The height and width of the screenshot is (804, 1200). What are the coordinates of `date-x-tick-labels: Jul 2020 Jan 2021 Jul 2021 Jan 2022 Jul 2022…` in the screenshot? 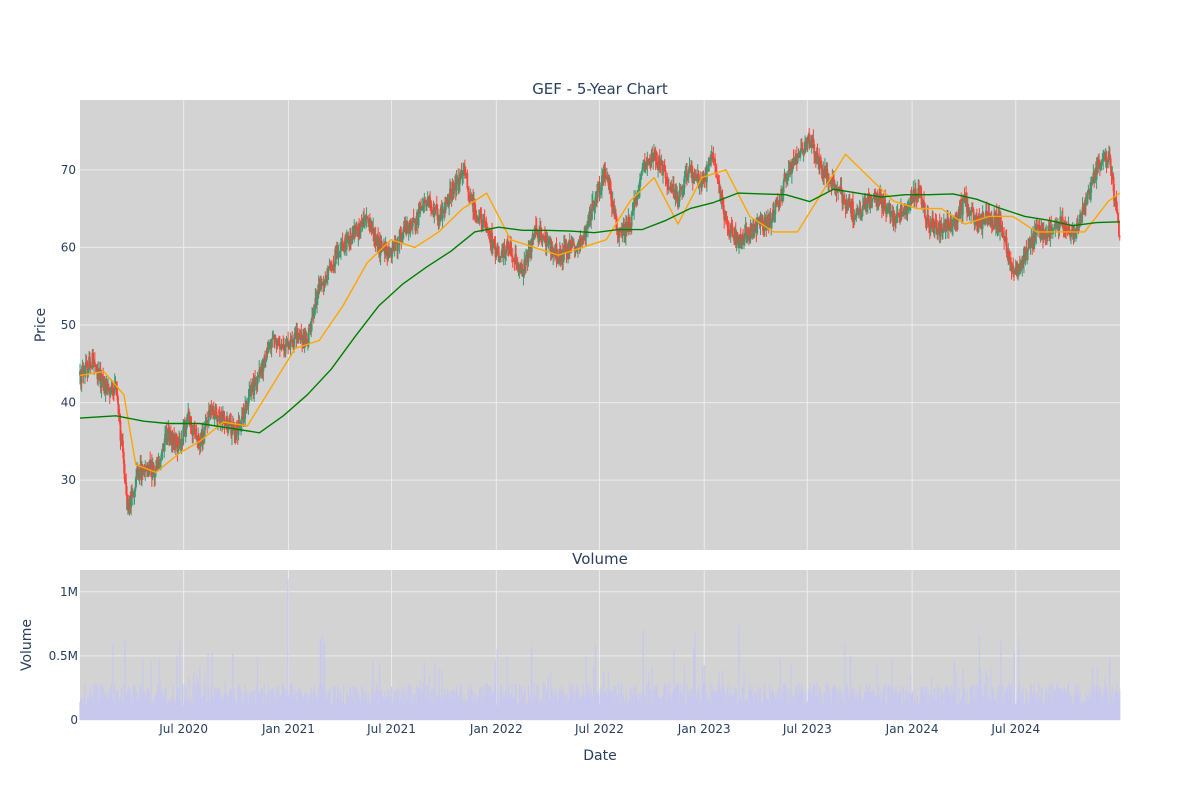 It's located at (599, 729).